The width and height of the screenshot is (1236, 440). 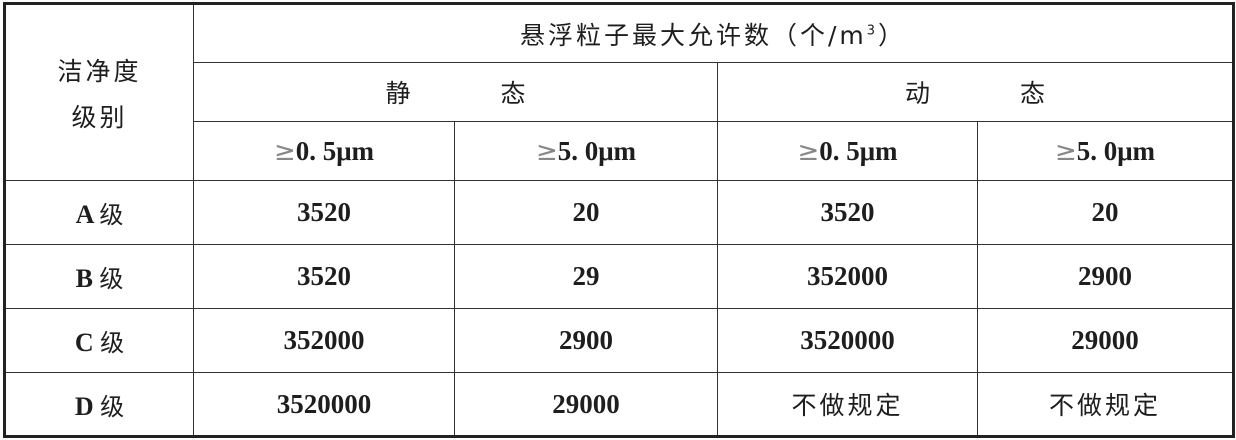 I want to click on table-row: C 级 352000 2900 3520000 29000, so click(x=619, y=340).